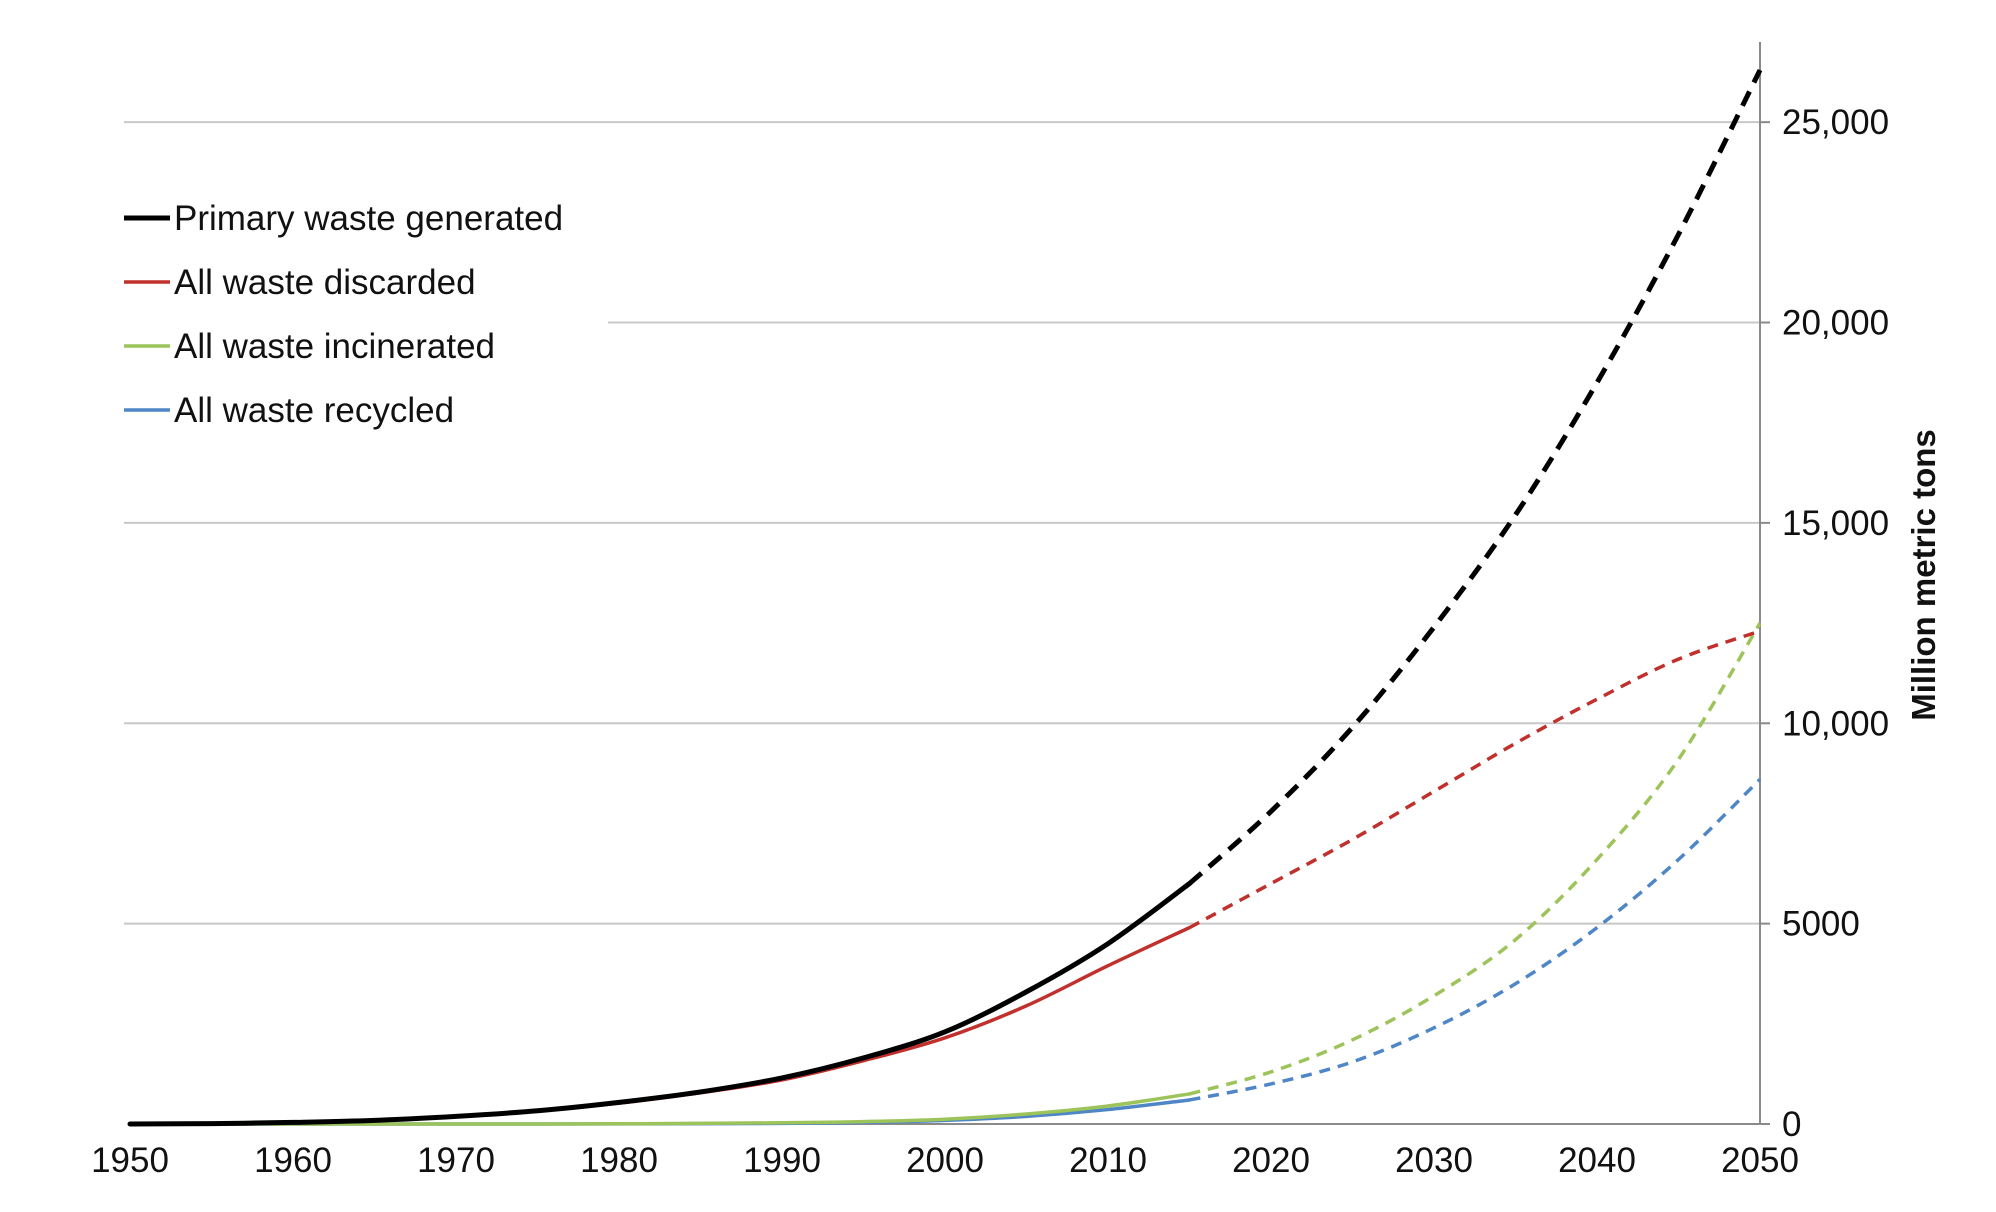 Image resolution: width=1996 pixels, height=1212 pixels. I want to click on y-tick-label: 20,000, so click(1835, 323).